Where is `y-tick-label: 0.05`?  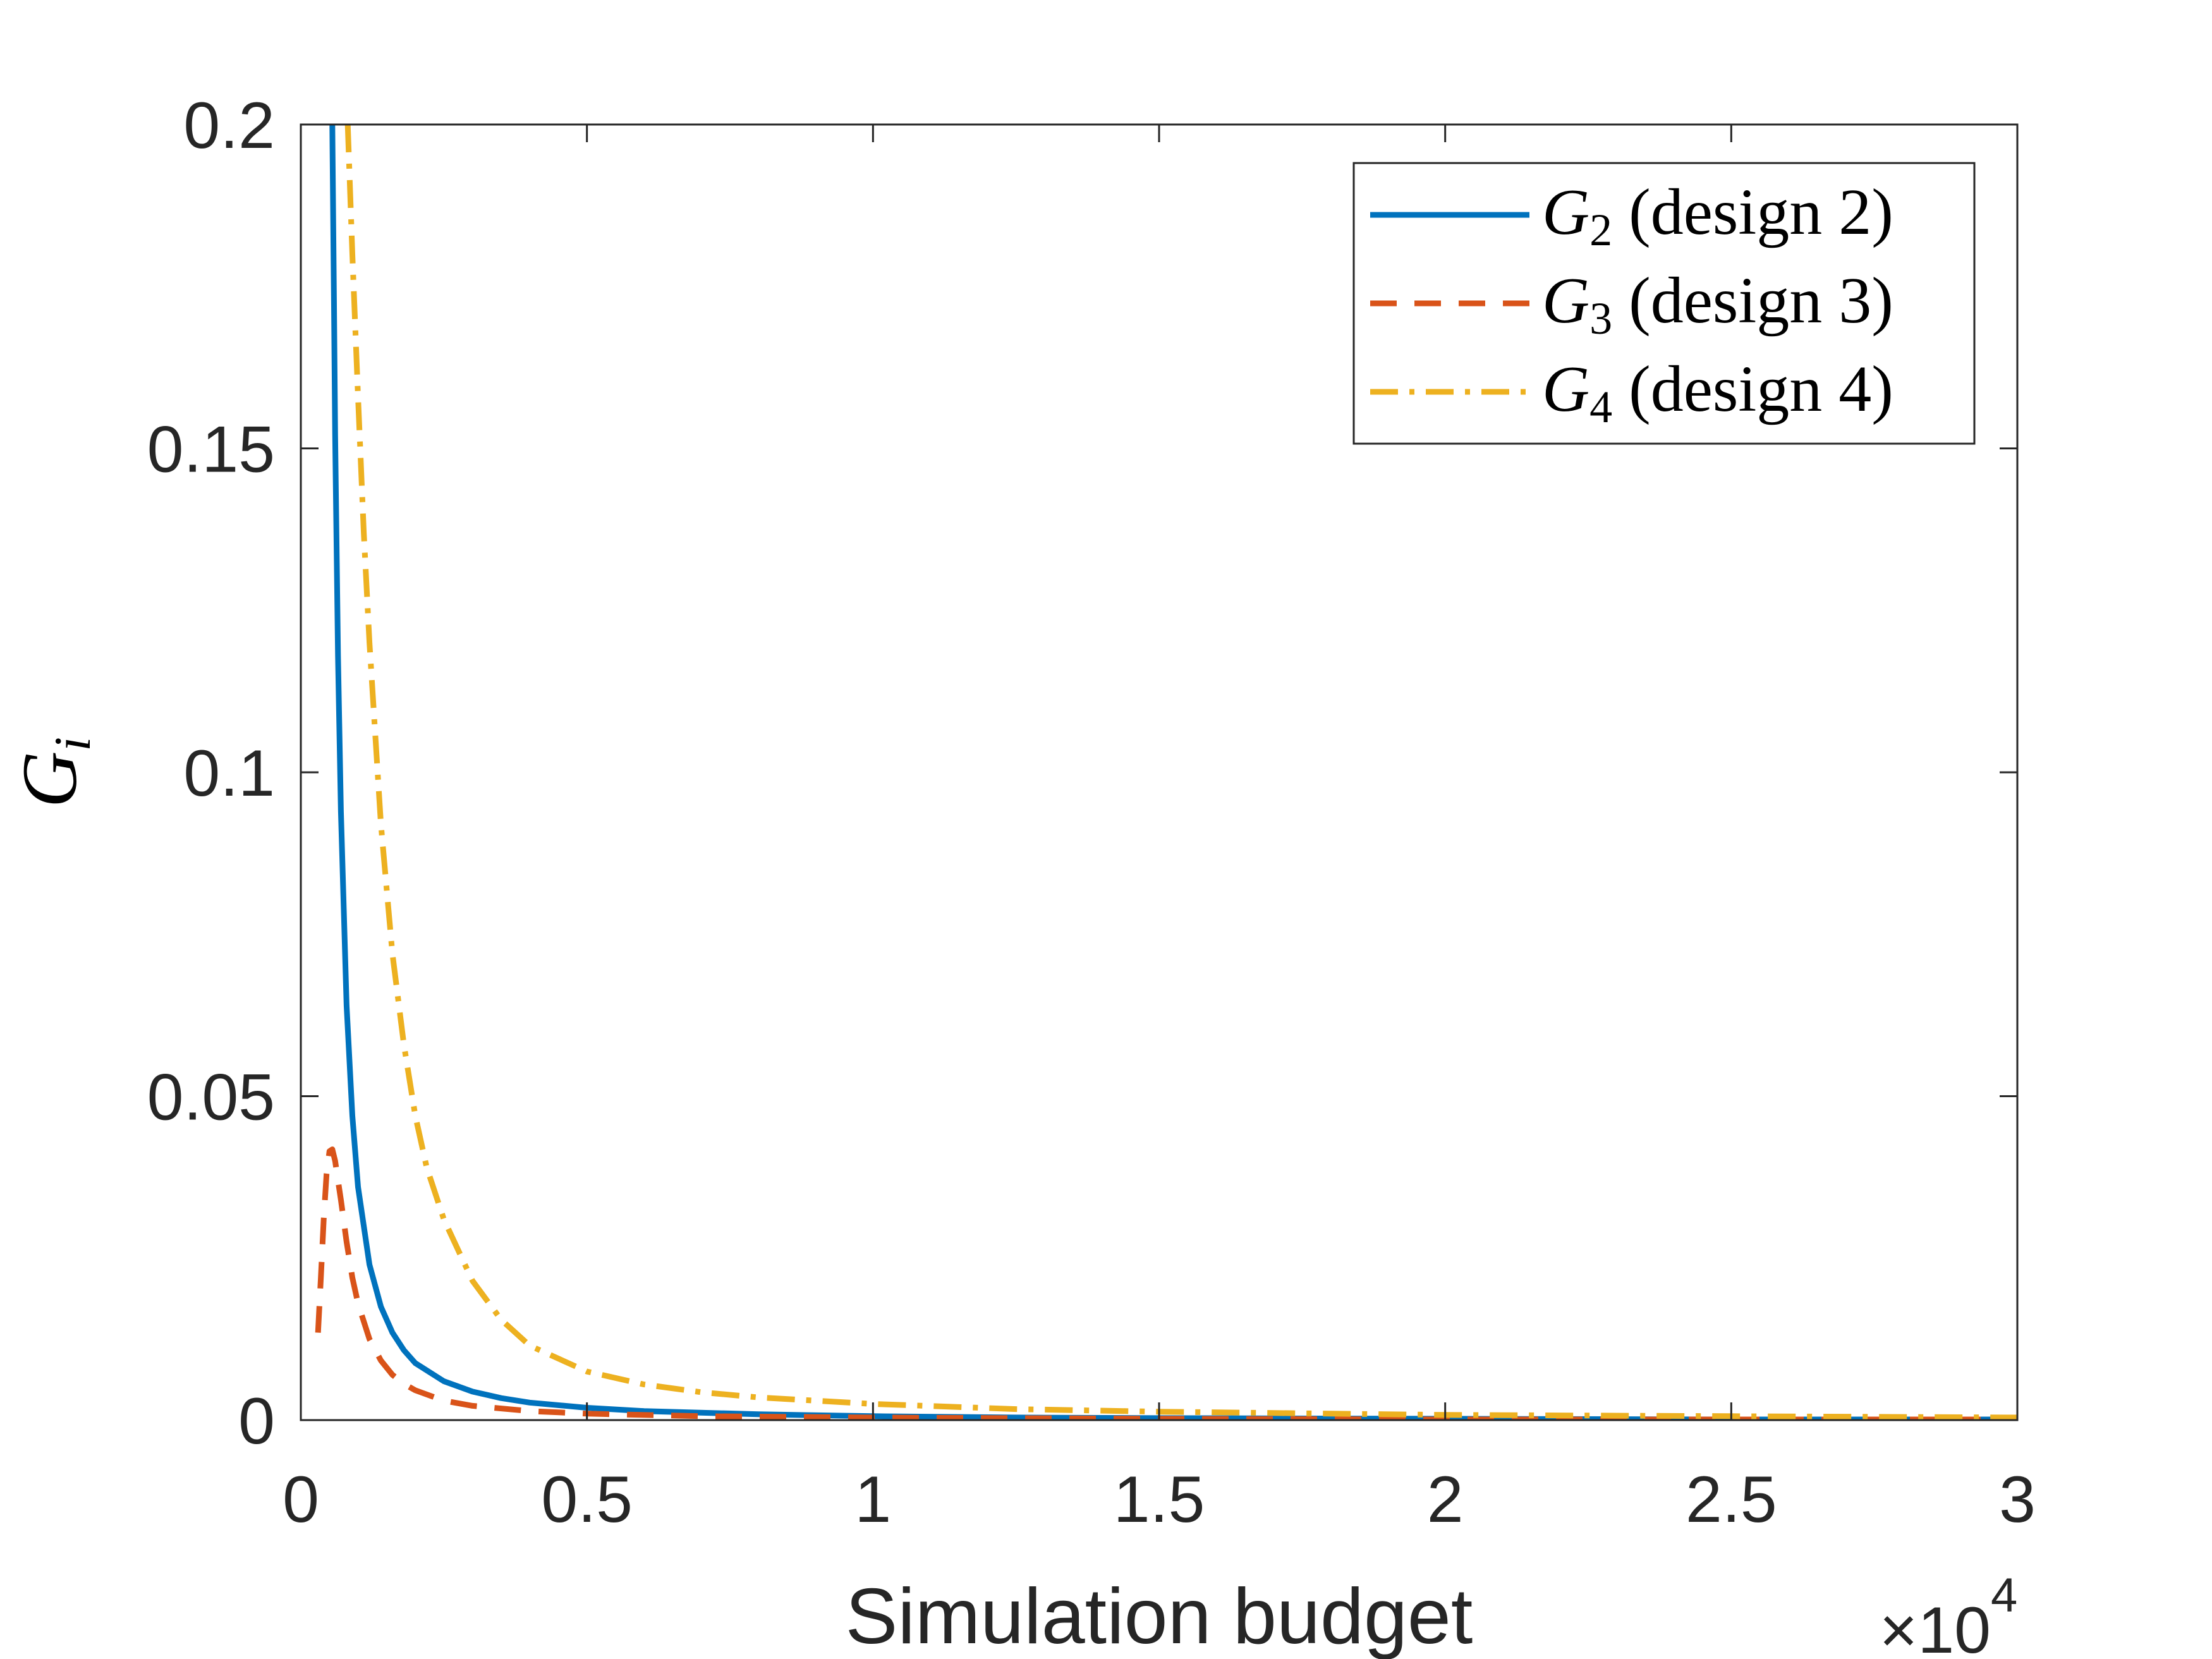 y-tick-label: 0.05 is located at coordinates (211, 1097).